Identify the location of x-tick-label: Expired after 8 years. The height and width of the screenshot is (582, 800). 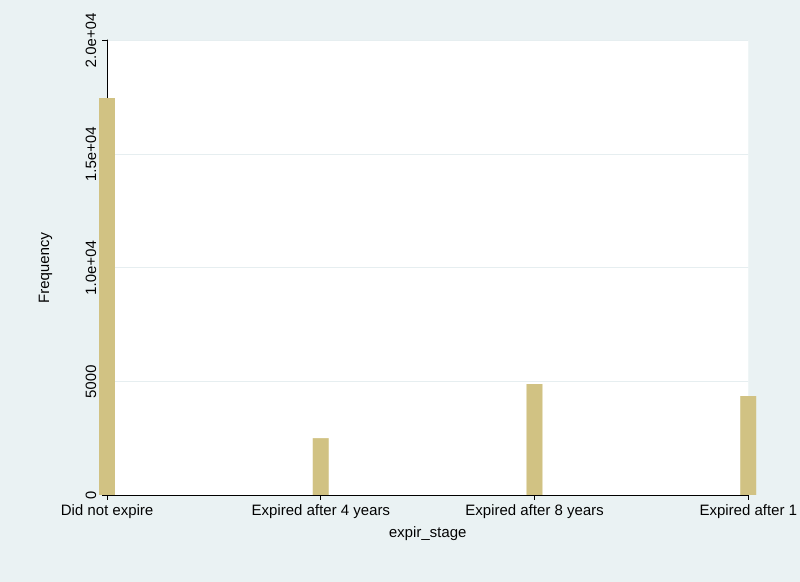
(534, 510).